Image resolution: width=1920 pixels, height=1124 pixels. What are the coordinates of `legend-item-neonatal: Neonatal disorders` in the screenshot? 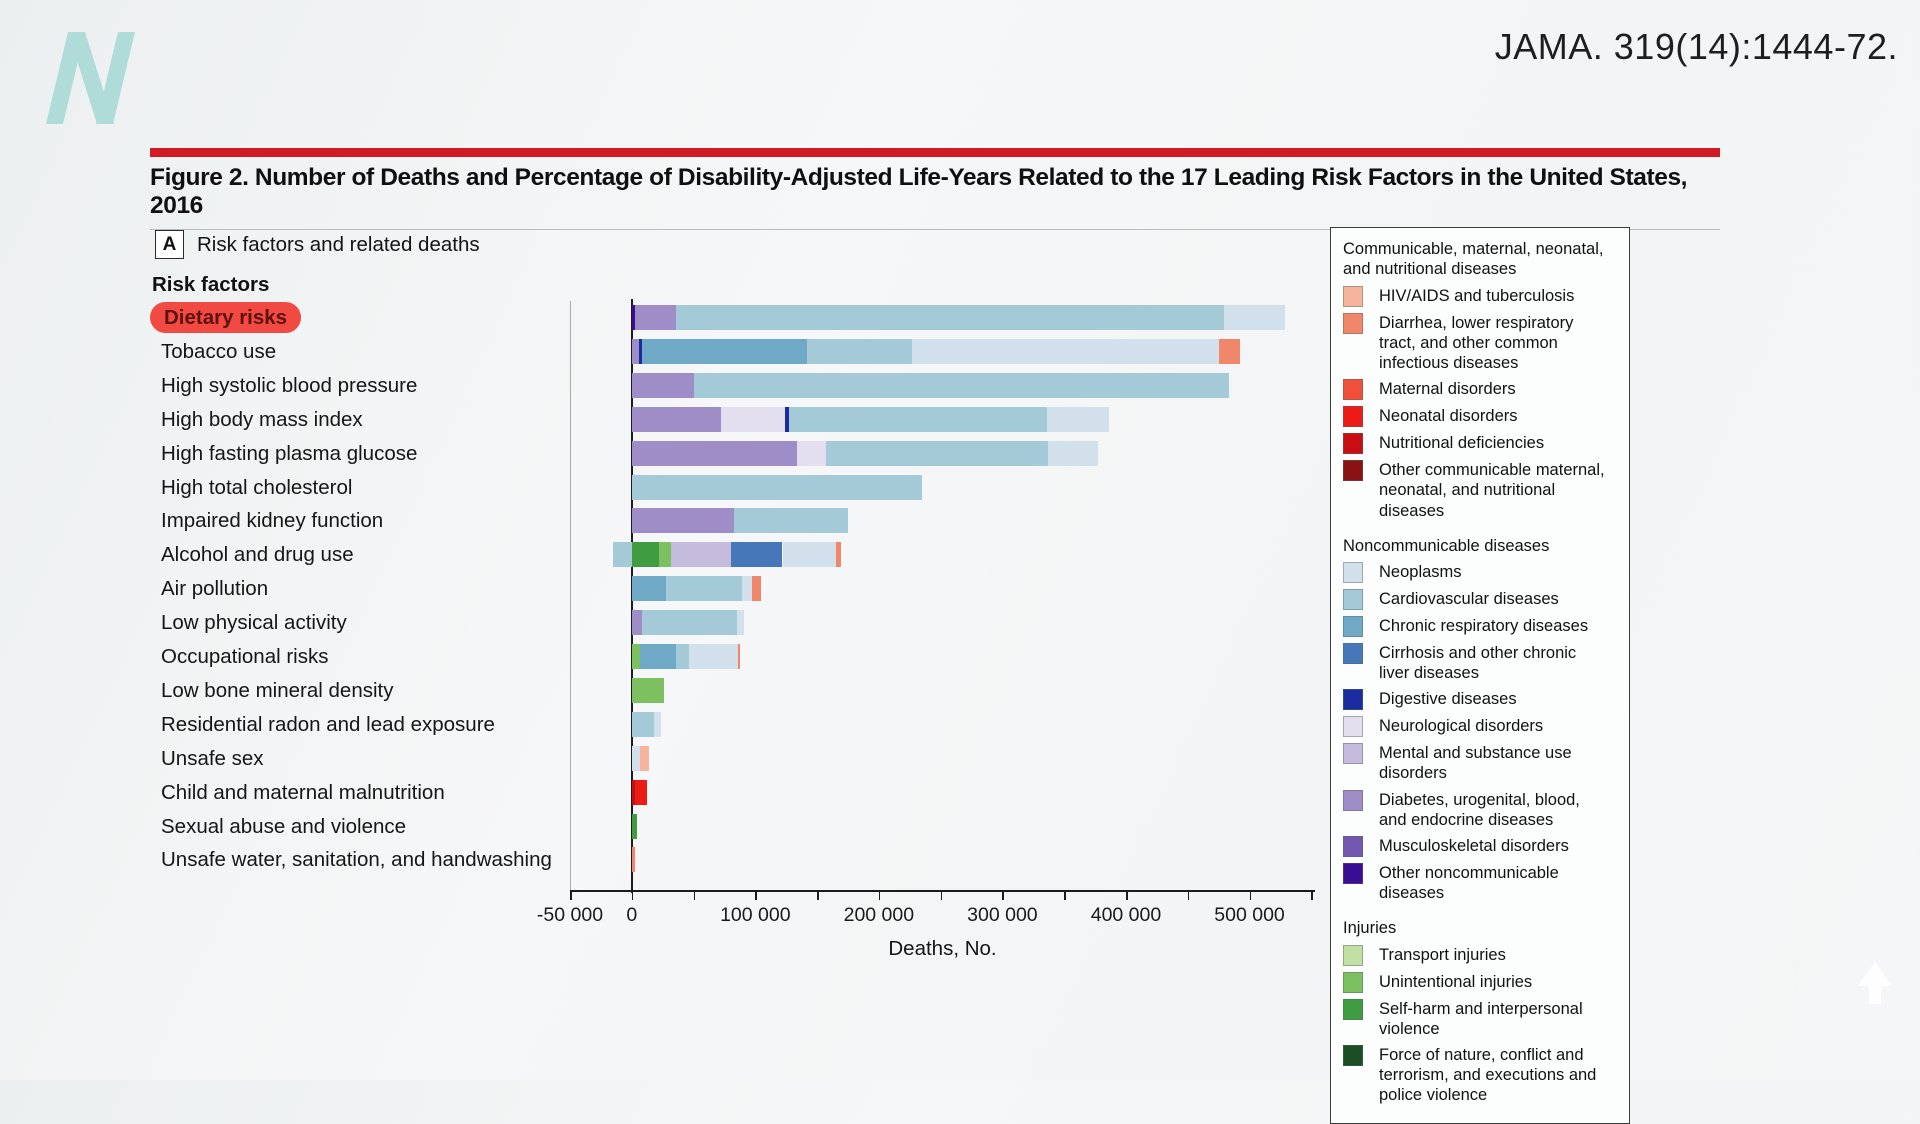 It's located at (1481, 417).